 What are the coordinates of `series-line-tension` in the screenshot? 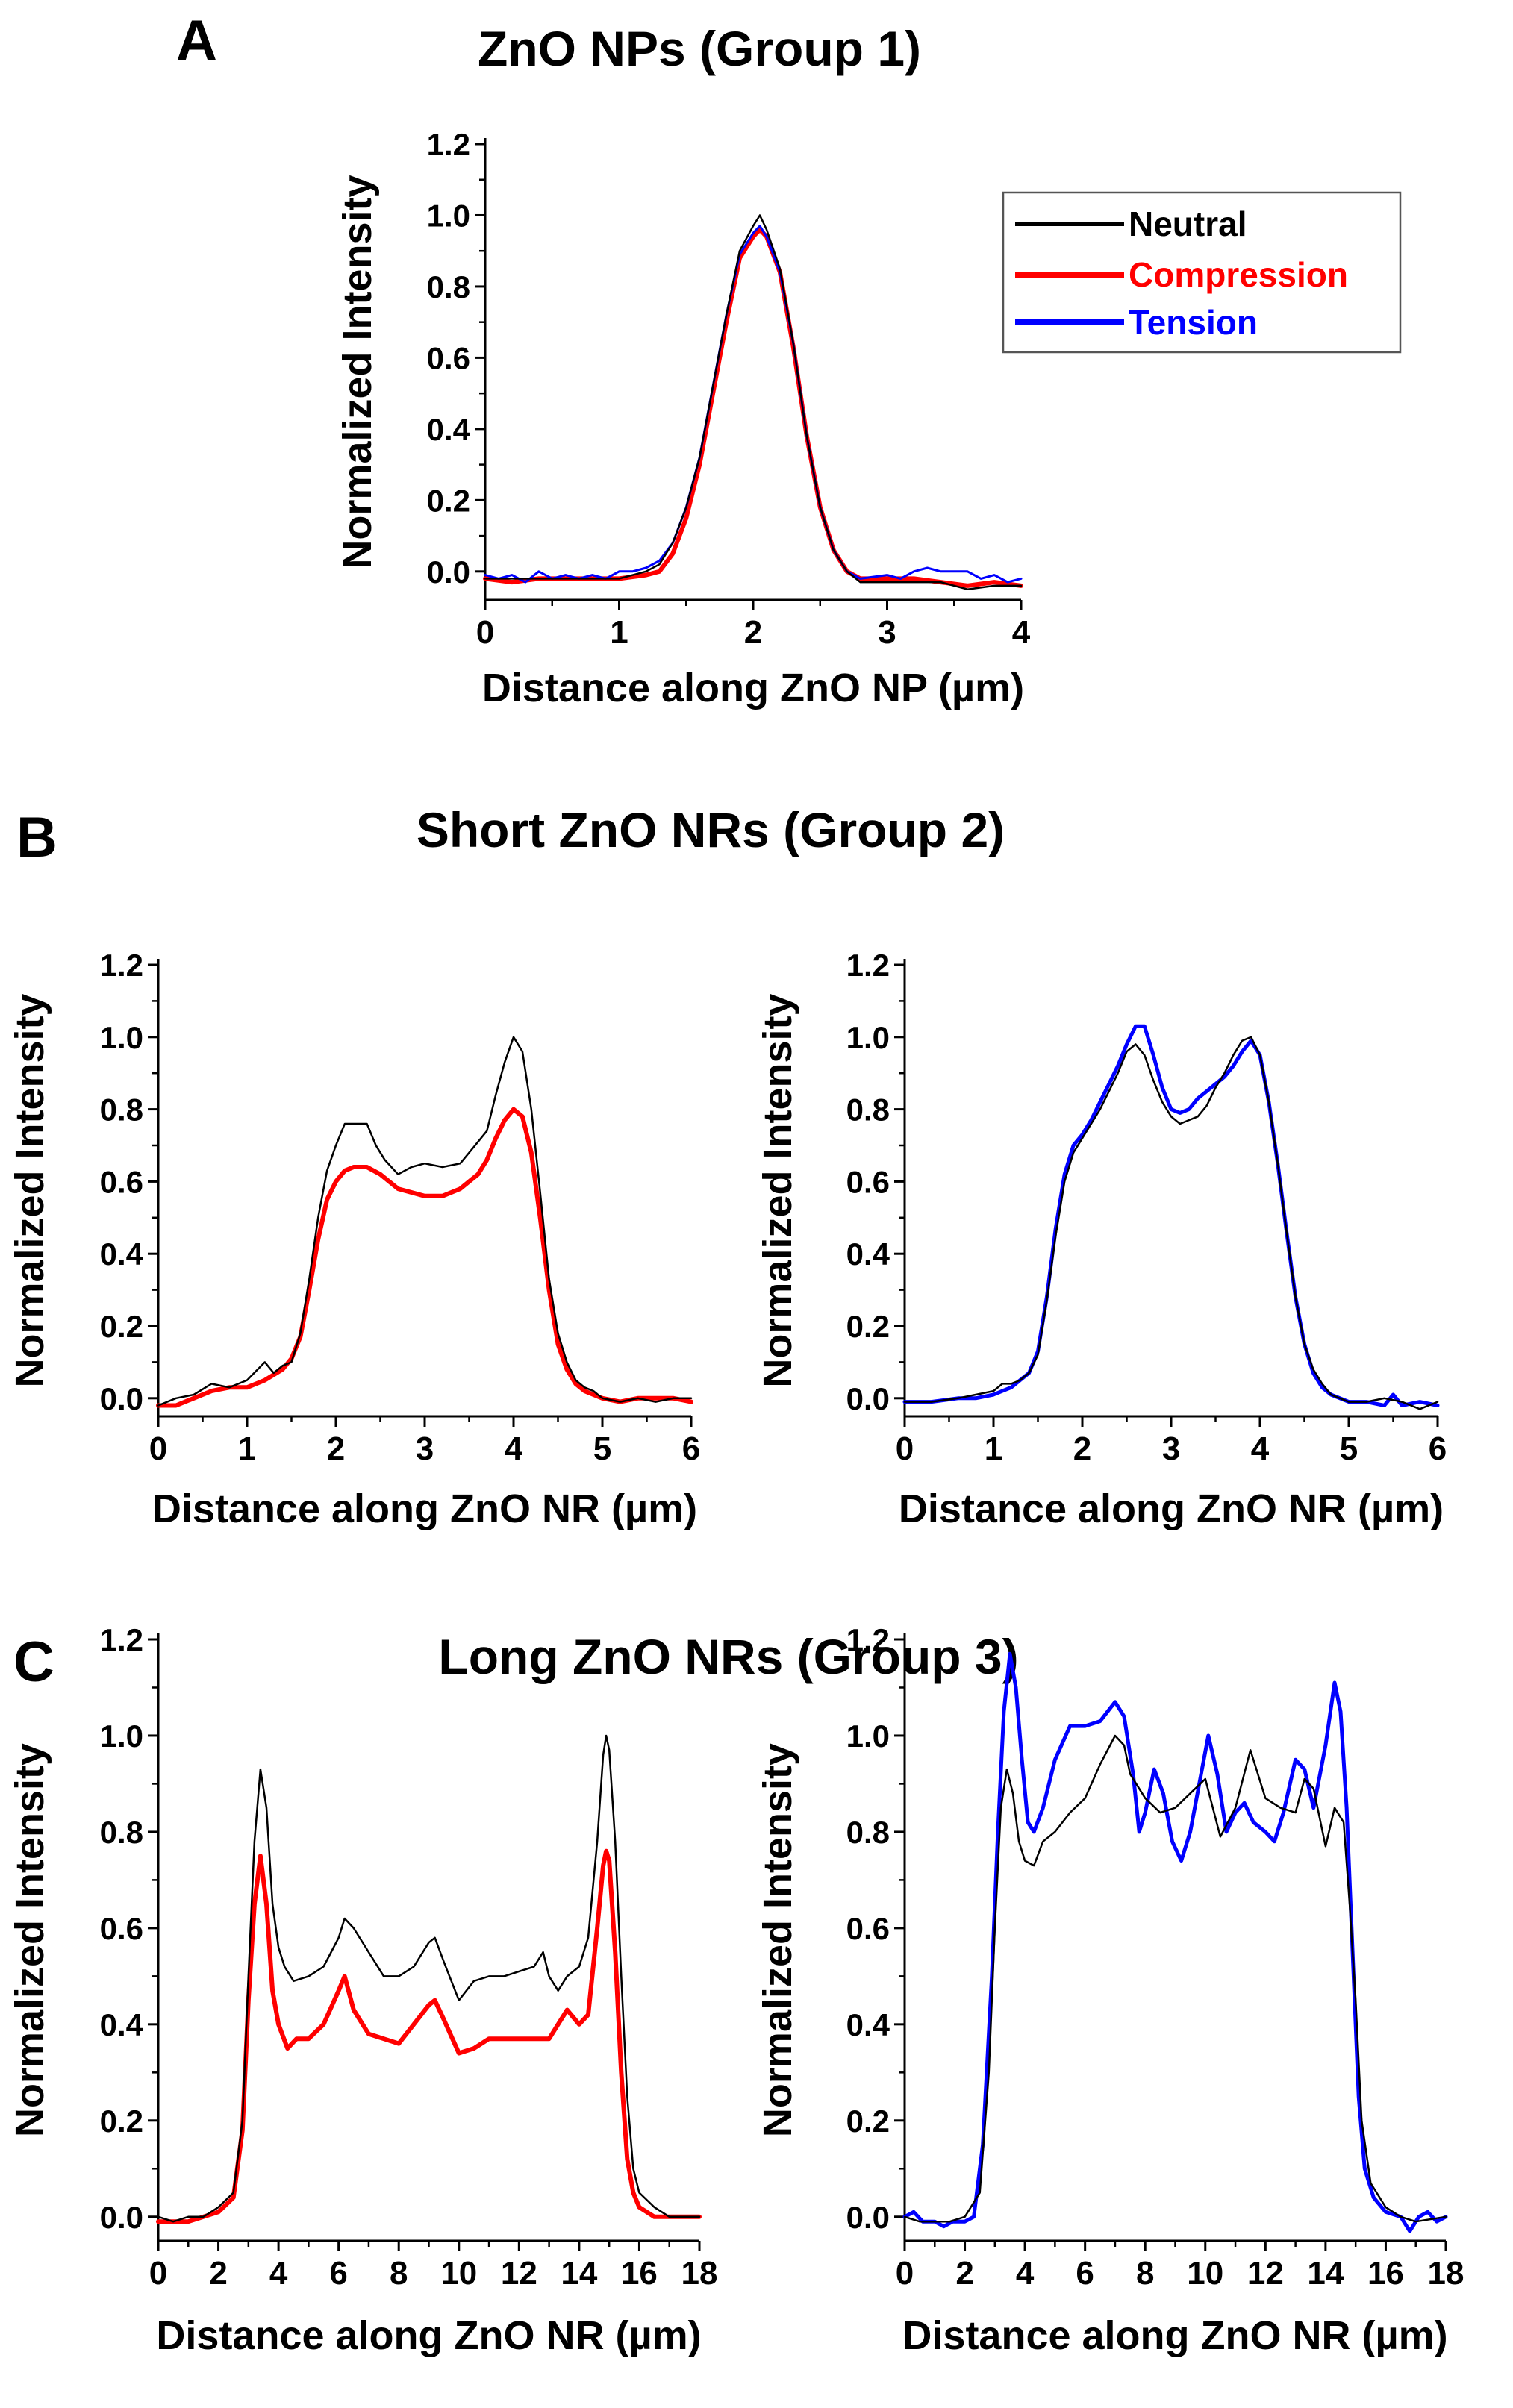 It's located at (753, 404).